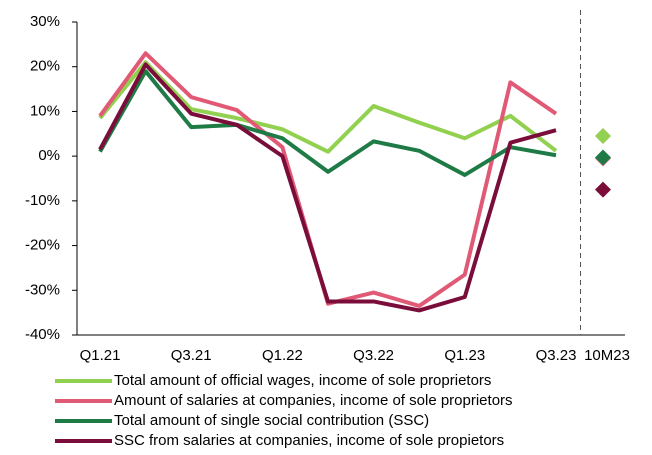  I want to click on y-tick-label: 30%, so click(45, 21).